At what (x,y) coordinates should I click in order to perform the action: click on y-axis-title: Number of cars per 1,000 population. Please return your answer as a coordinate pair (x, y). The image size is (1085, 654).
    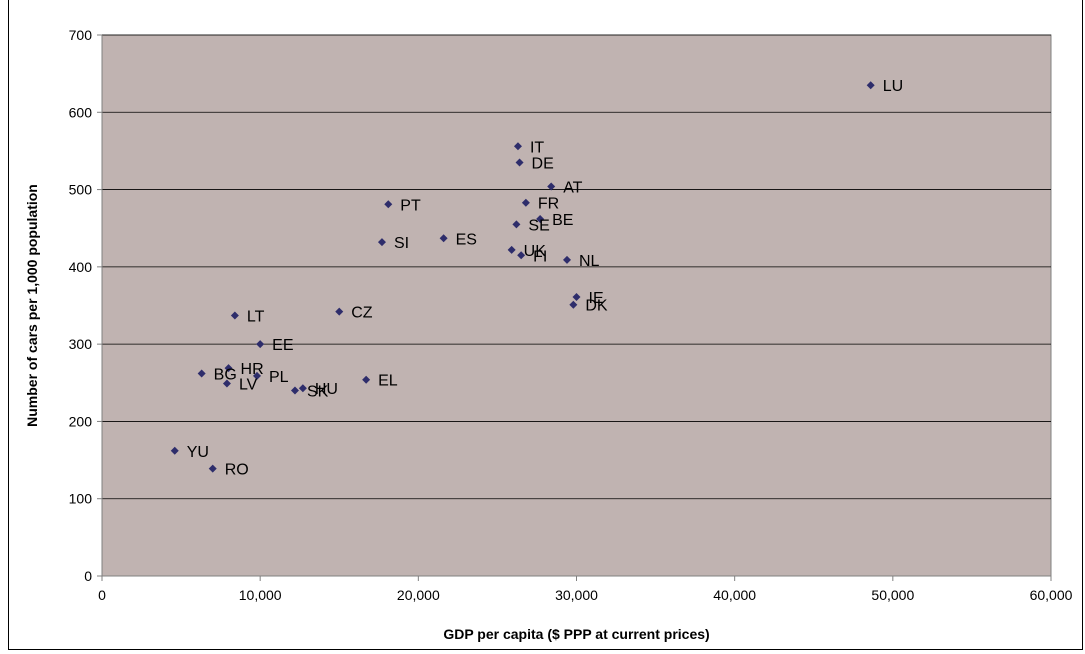
    Looking at the image, I should click on (32, 305).